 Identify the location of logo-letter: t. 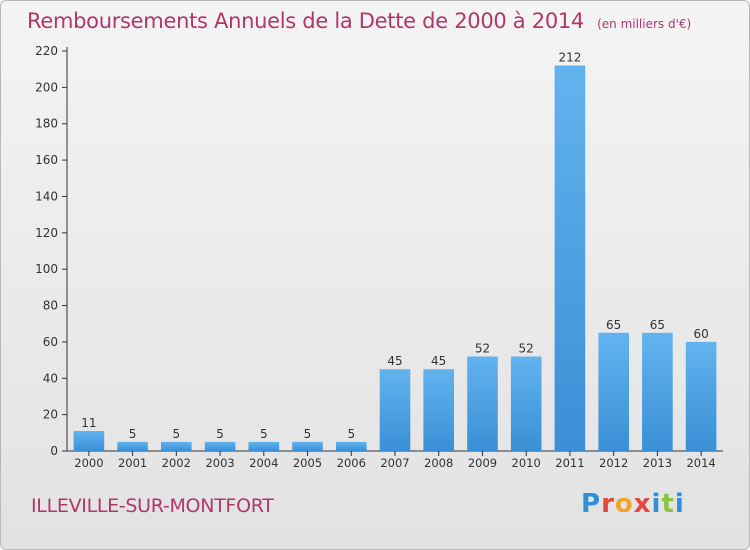
(668, 504).